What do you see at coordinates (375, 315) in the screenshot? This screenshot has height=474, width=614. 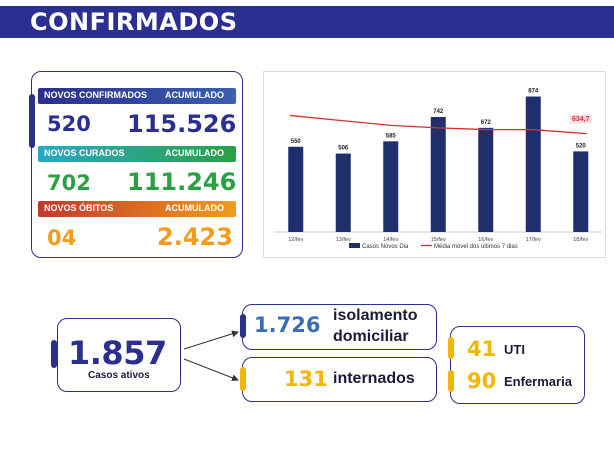 I see `isolation-label-line1: isolamento` at bounding box center [375, 315].